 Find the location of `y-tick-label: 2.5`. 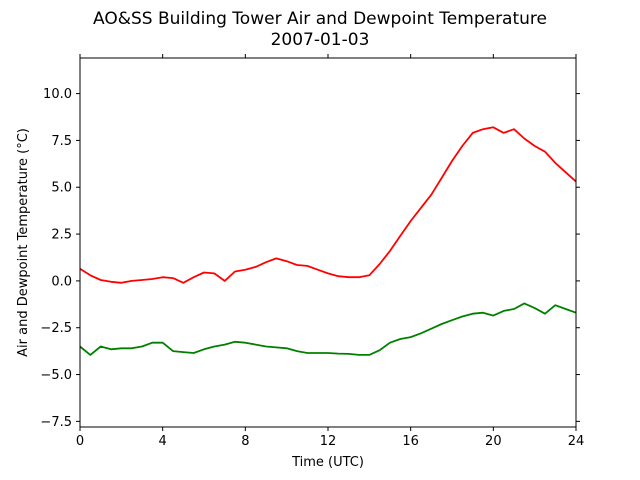

y-tick-label: 2.5 is located at coordinates (61, 235).